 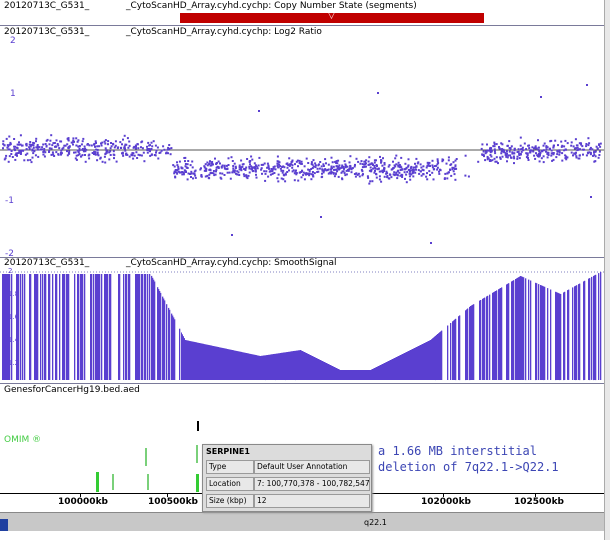 What do you see at coordinates (312, 467) in the screenshot?
I see `popup-value: Default User Annotation` at bounding box center [312, 467].